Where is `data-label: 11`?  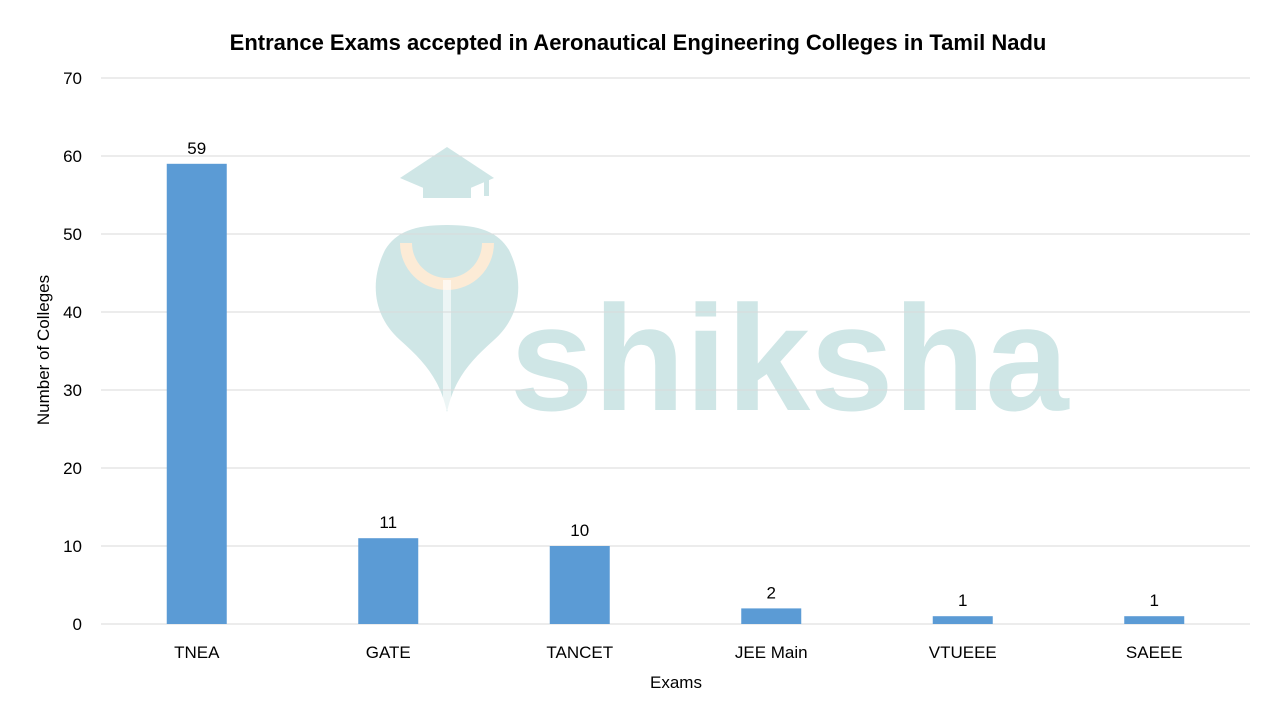 data-label: 11 is located at coordinates (388, 522).